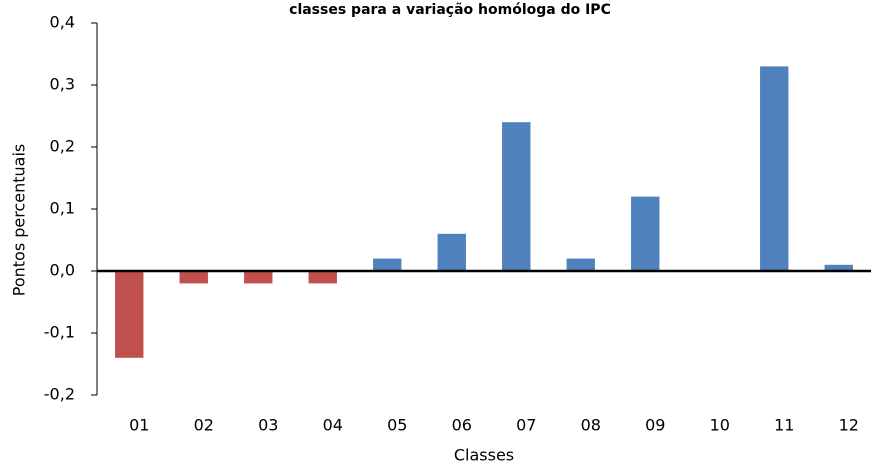  What do you see at coordinates (268, 425) in the screenshot?
I see `x-tick-label: 03` at bounding box center [268, 425].